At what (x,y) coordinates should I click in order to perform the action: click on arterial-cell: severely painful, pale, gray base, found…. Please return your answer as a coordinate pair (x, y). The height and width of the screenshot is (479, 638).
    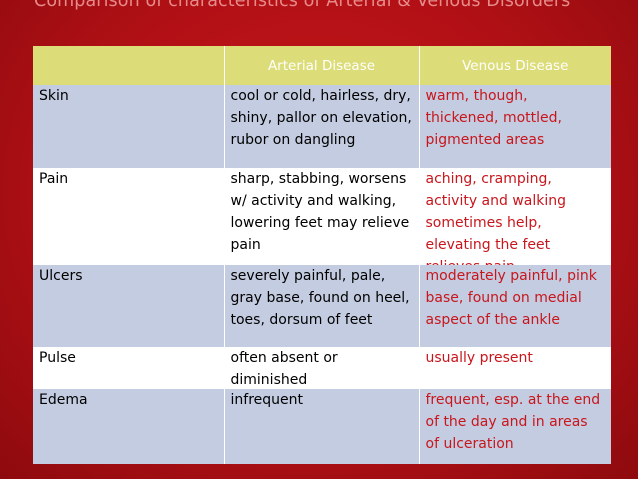
    Looking at the image, I should click on (321, 306).